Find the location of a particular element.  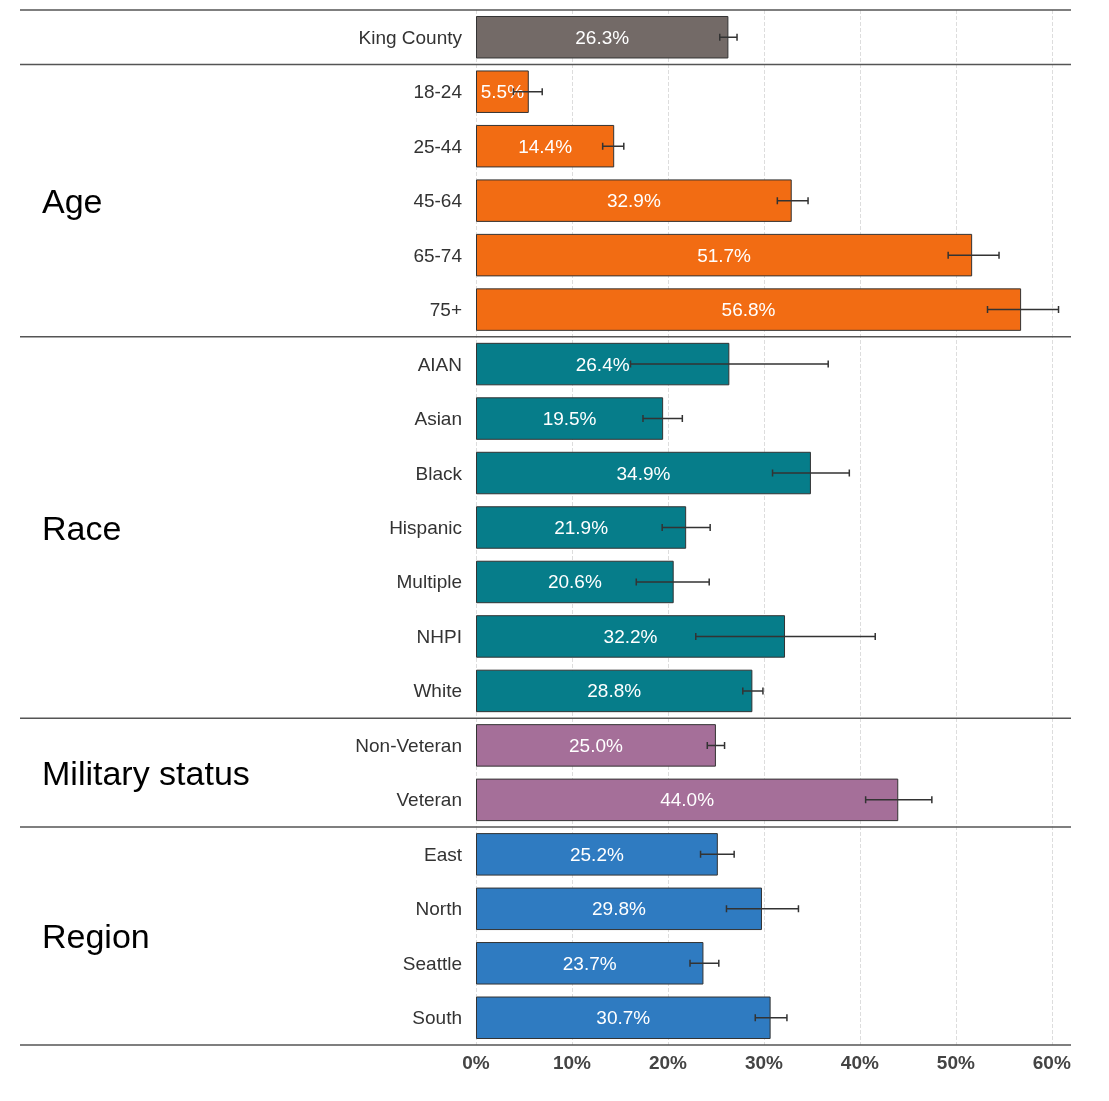

y-tick-label: Hispanic is located at coordinates (425, 527).